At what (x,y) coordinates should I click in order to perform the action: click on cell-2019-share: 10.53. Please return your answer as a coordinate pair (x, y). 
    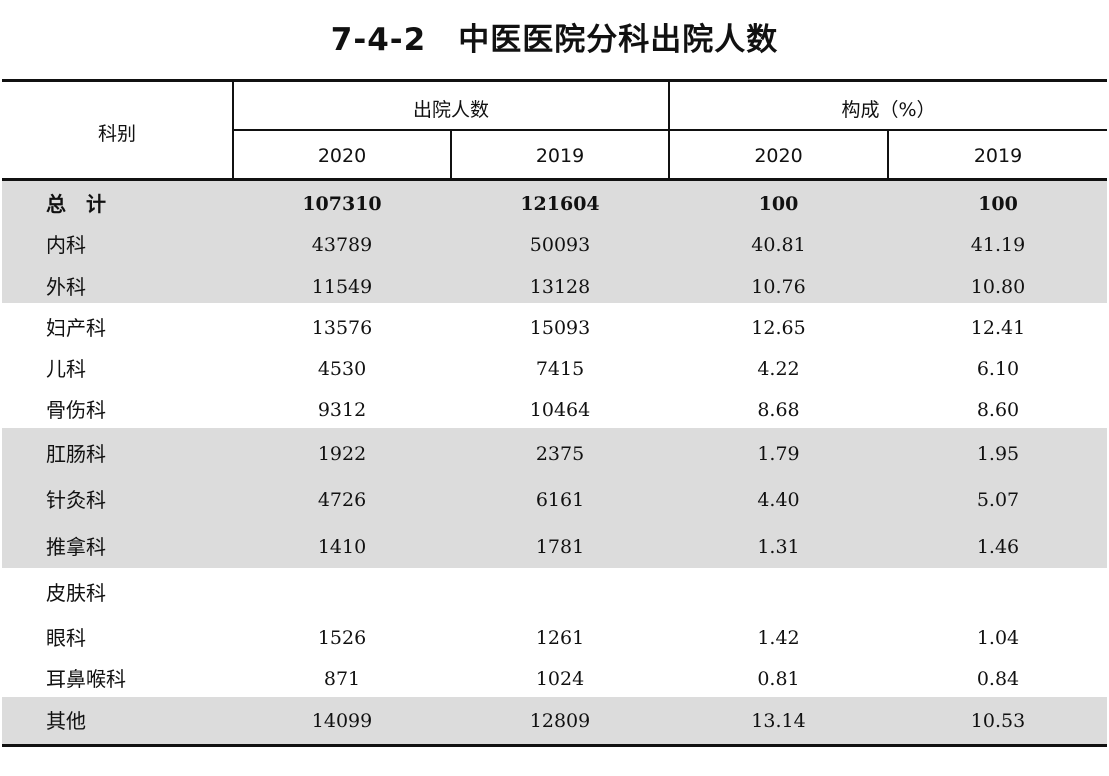
    Looking at the image, I should click on (998, 721).